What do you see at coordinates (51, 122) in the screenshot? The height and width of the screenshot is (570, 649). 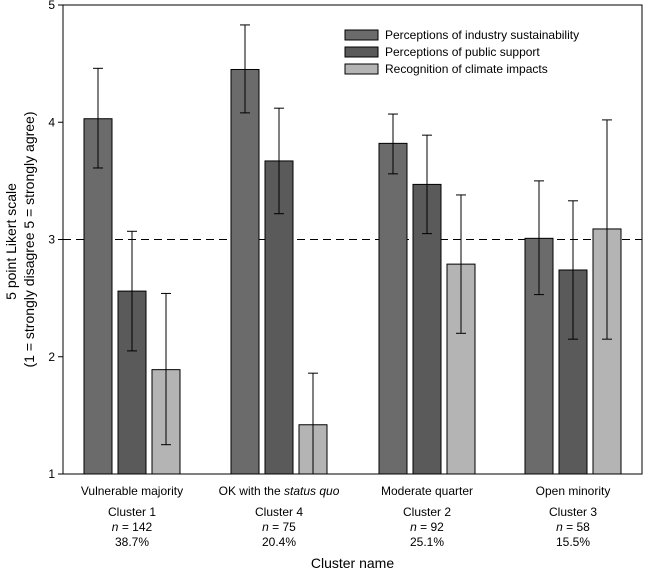 I see `y-tick-label: 4` at bounding box center [51, 122].